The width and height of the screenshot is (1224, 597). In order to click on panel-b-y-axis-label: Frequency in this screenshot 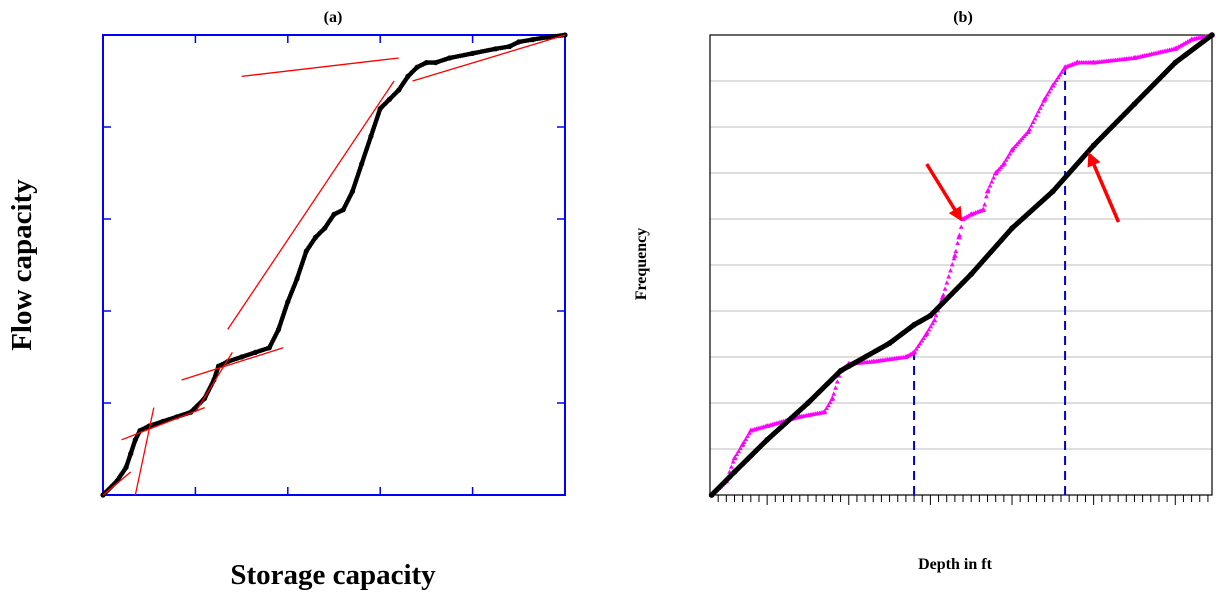, I will do `click(641, 264)`.